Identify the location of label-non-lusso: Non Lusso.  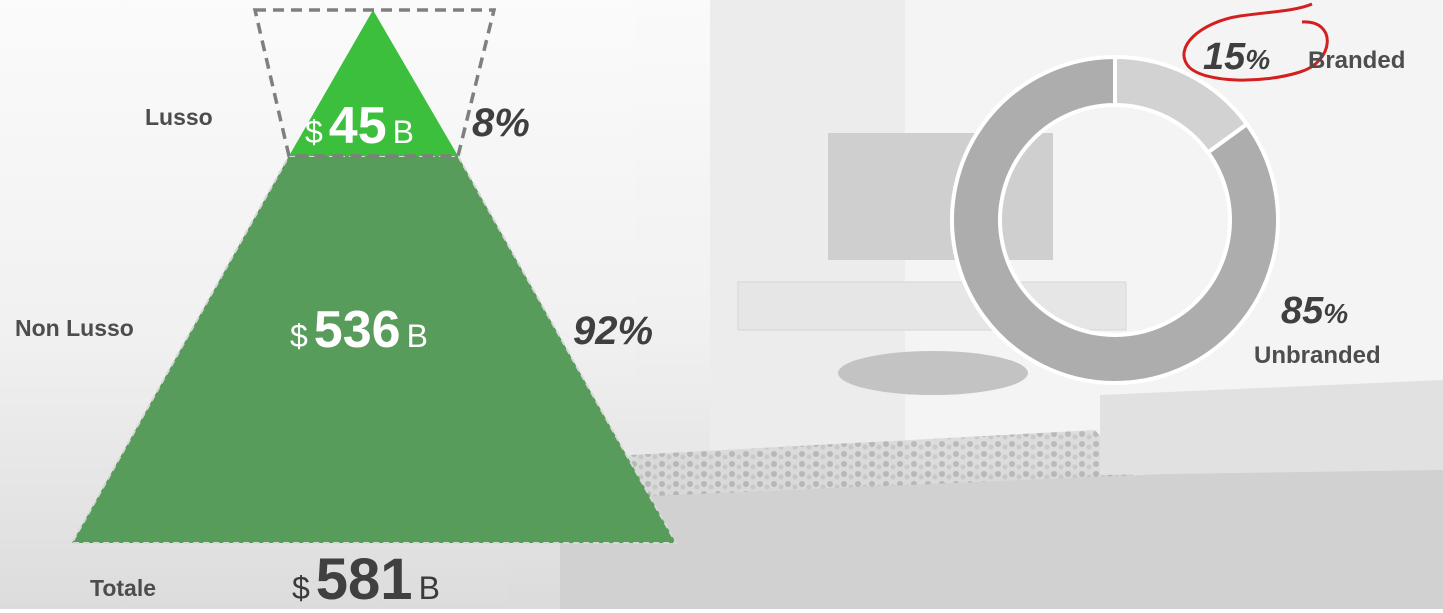
(74, 328).